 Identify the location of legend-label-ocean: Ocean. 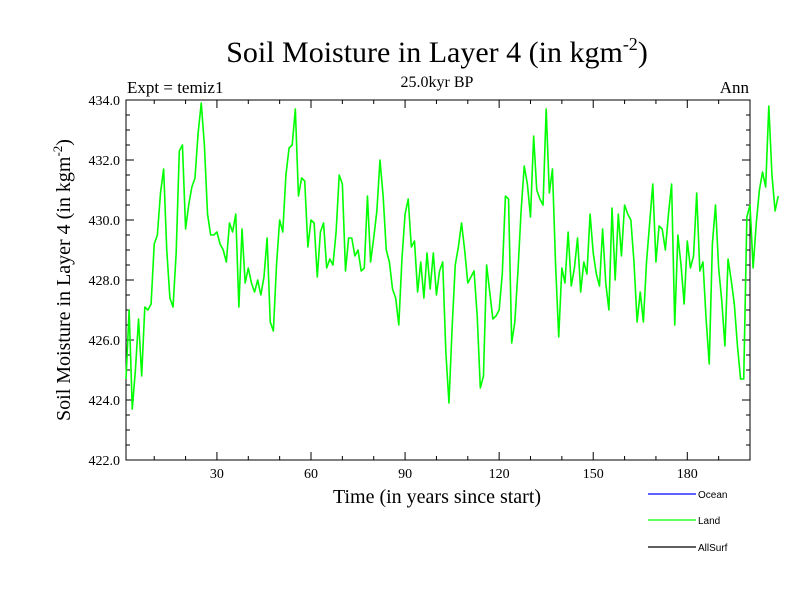
(712, 495).